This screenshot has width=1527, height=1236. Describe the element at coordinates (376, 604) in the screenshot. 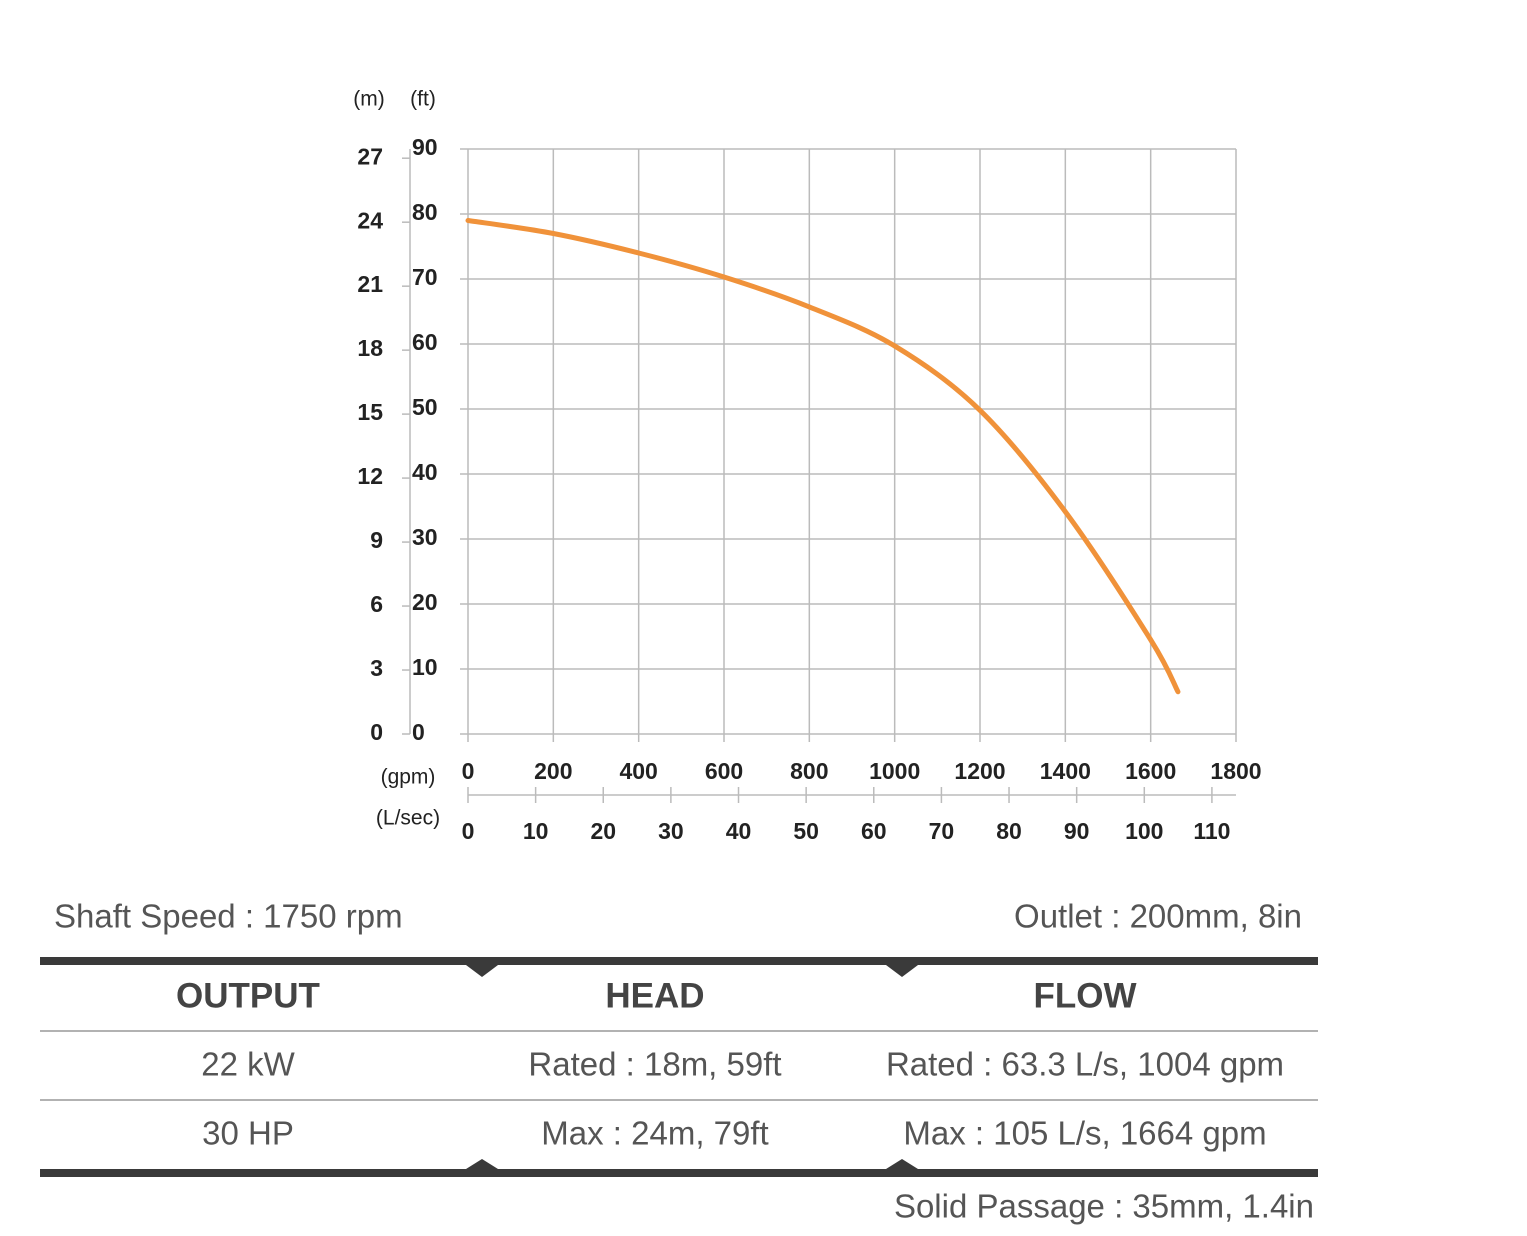

I see `y2-tick-label: 6` at that location.